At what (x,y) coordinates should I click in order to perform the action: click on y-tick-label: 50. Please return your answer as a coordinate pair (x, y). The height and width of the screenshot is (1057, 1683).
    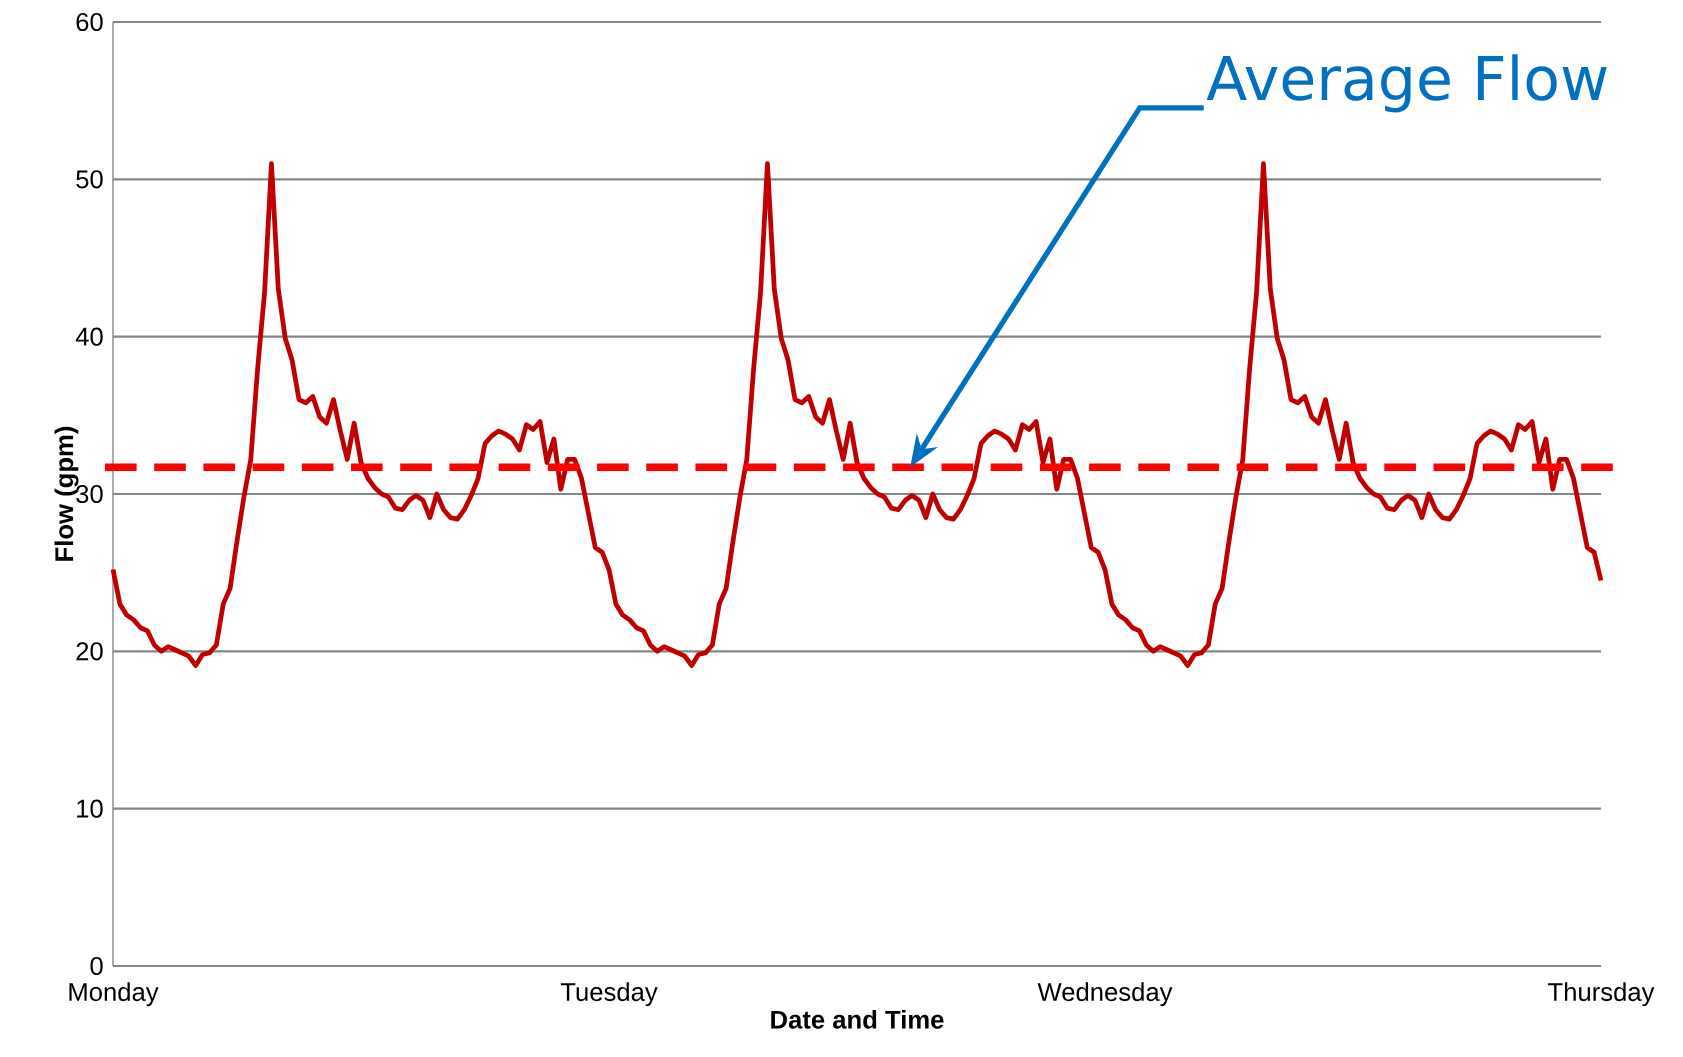
    Looking at the image, I should click on (89, 179).